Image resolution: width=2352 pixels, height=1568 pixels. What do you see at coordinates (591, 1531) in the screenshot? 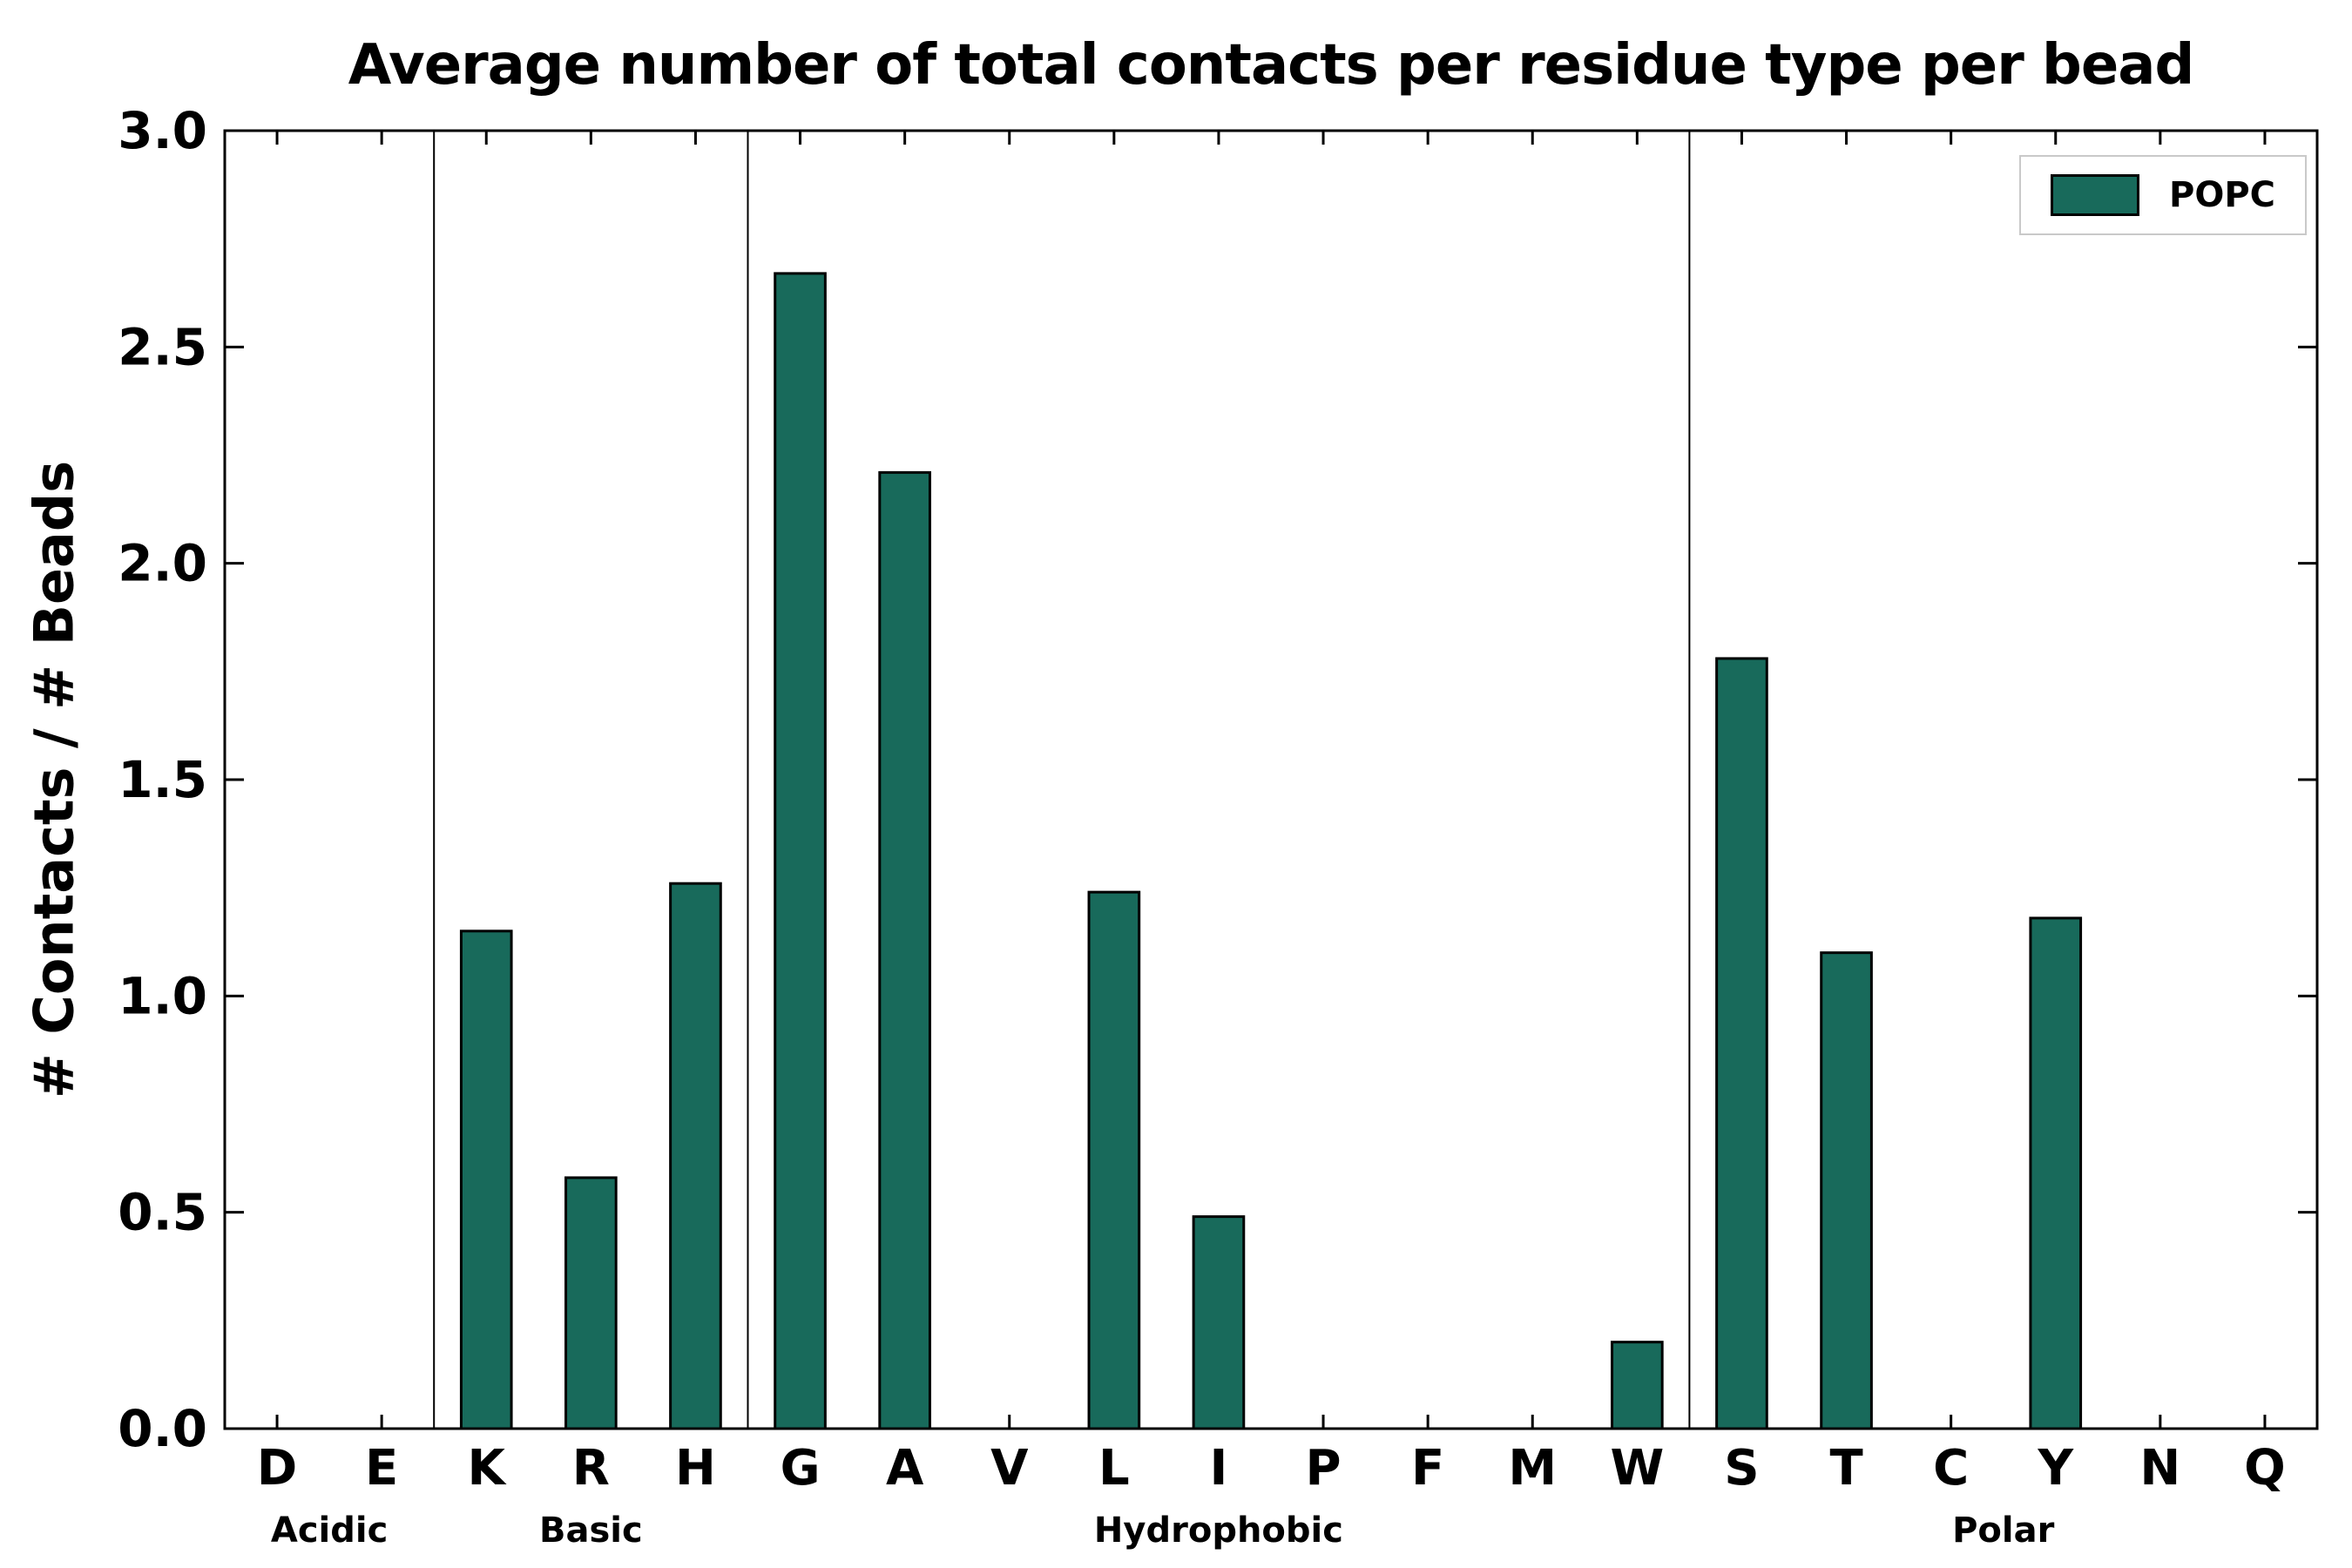
I see `group-label-basic: Basic` at bounding box center [591, 1531].